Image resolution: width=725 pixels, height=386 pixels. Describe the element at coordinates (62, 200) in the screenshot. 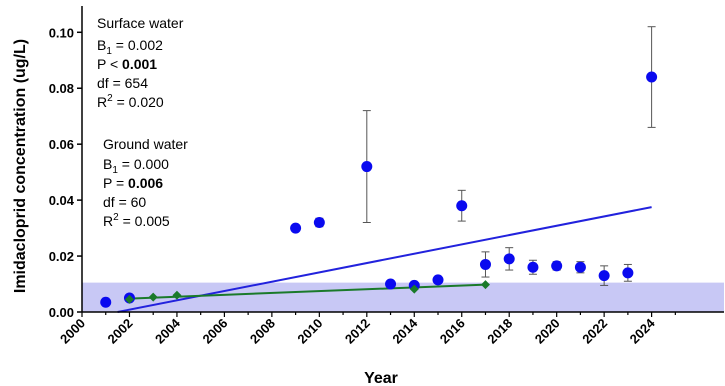

I see `y-tick-label: 0.04` at that location.